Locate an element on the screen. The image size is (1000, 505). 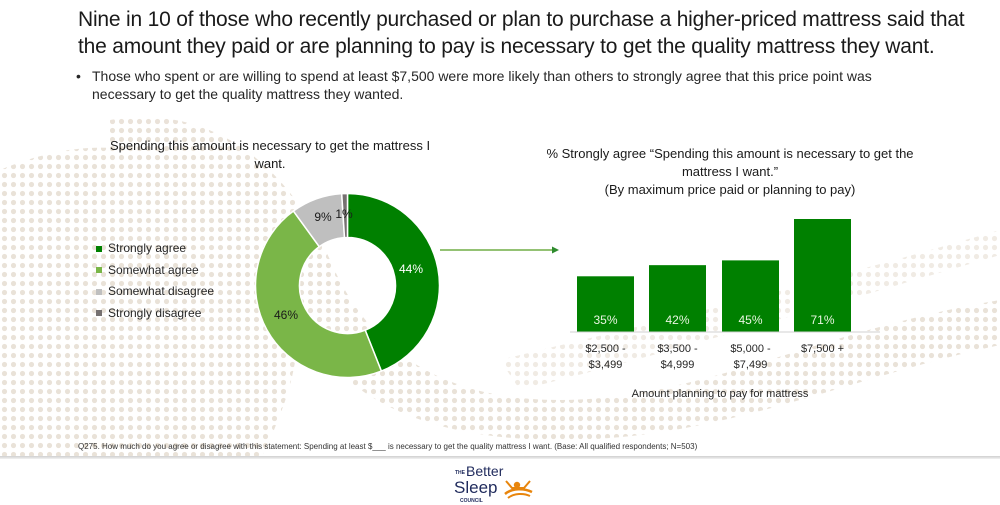
legend-item-somewhat-agree: Somewhat agree is located at coordinates (155, 271).